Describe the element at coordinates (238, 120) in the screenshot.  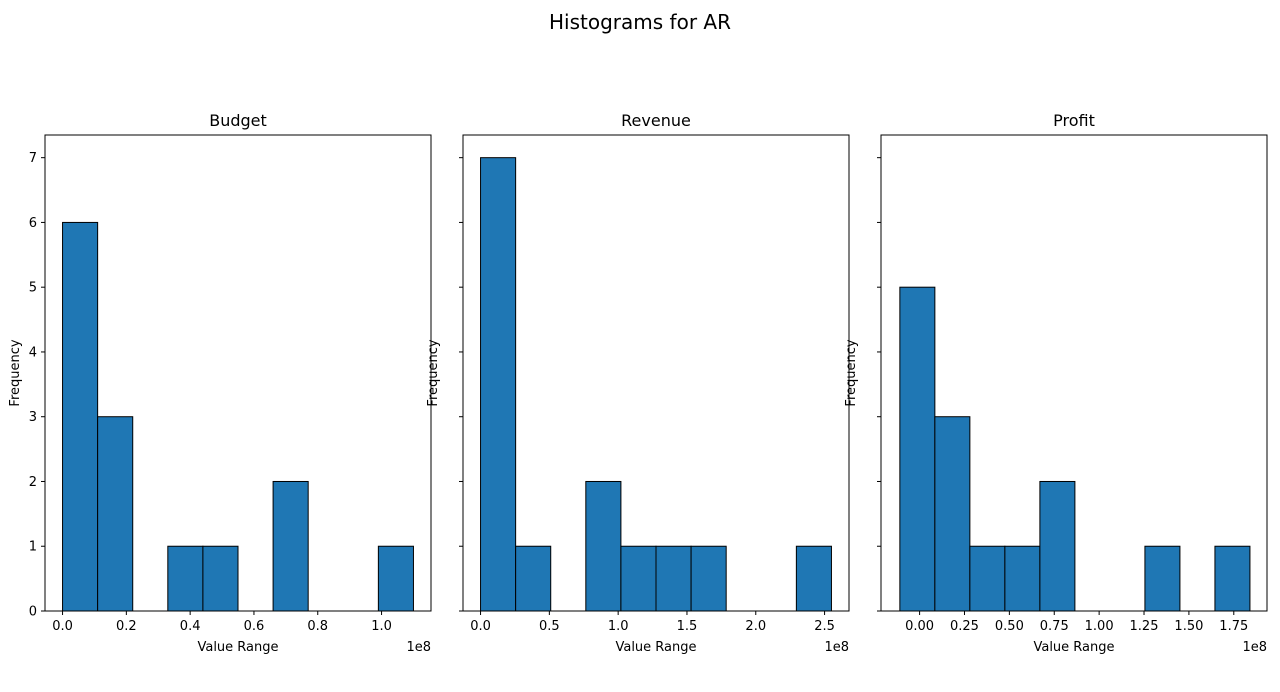
I see `subplot-title: Budget` at that location.